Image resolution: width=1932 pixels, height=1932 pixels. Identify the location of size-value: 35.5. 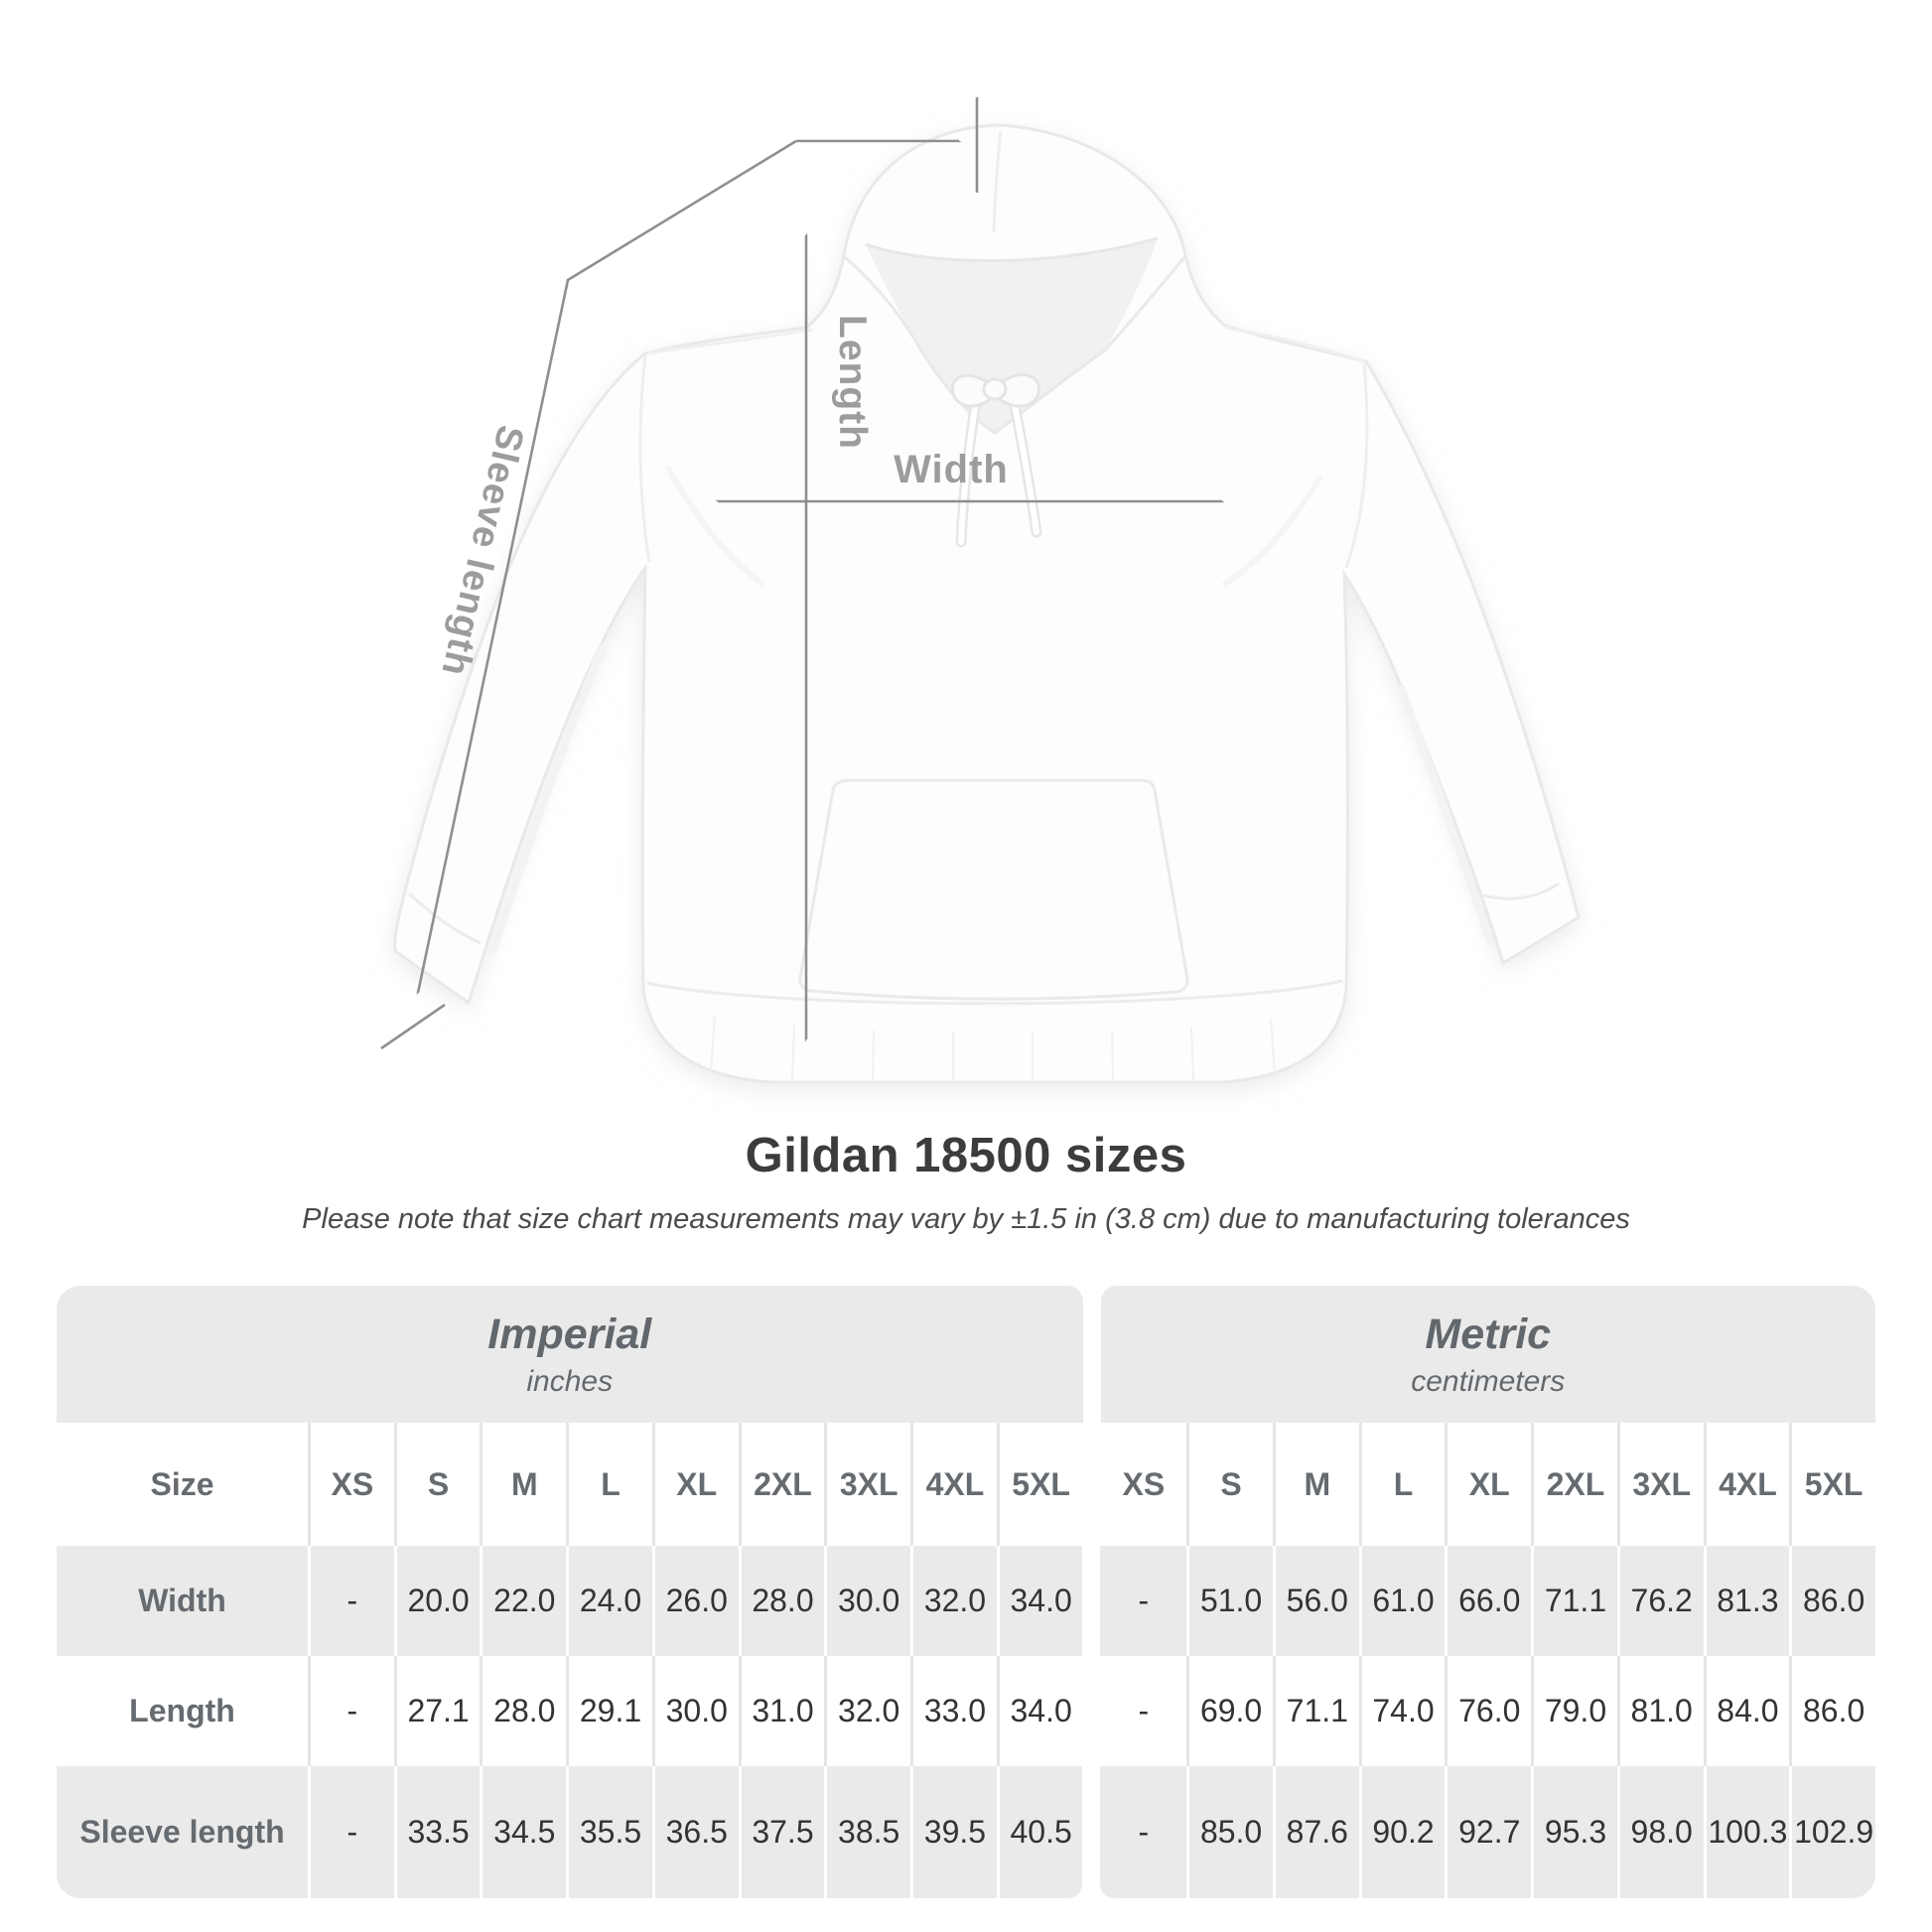
(609, 1832).